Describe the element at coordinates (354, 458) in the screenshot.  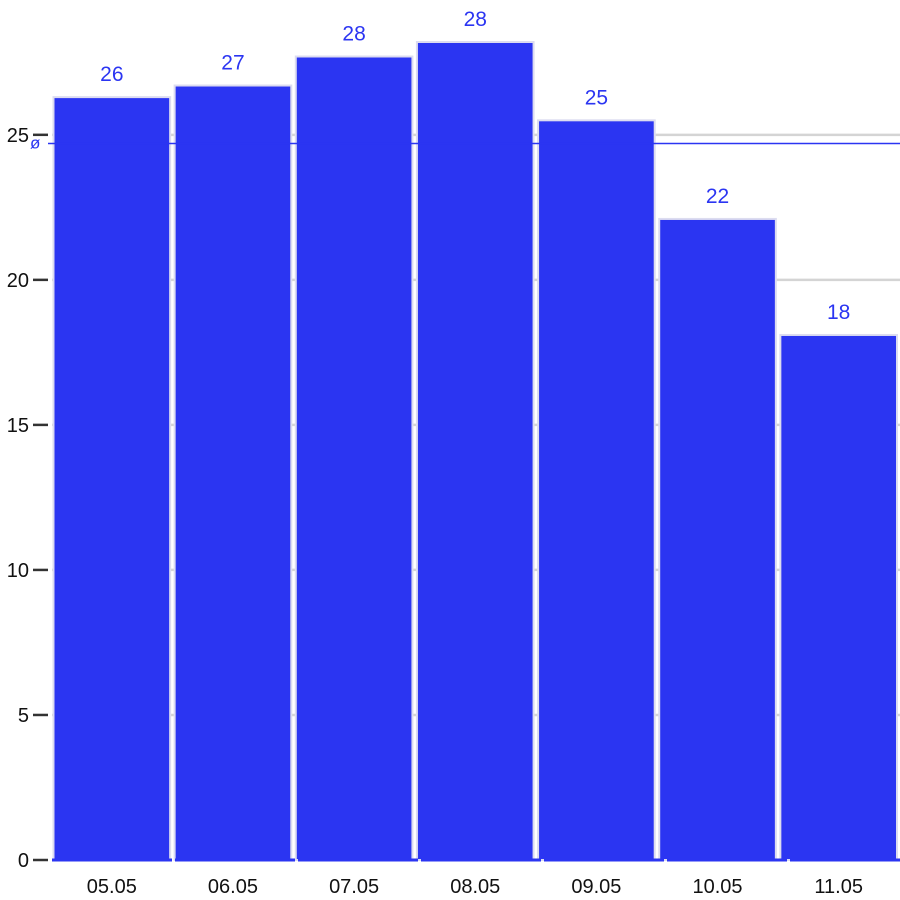
I see `bar-07.05` at that location.